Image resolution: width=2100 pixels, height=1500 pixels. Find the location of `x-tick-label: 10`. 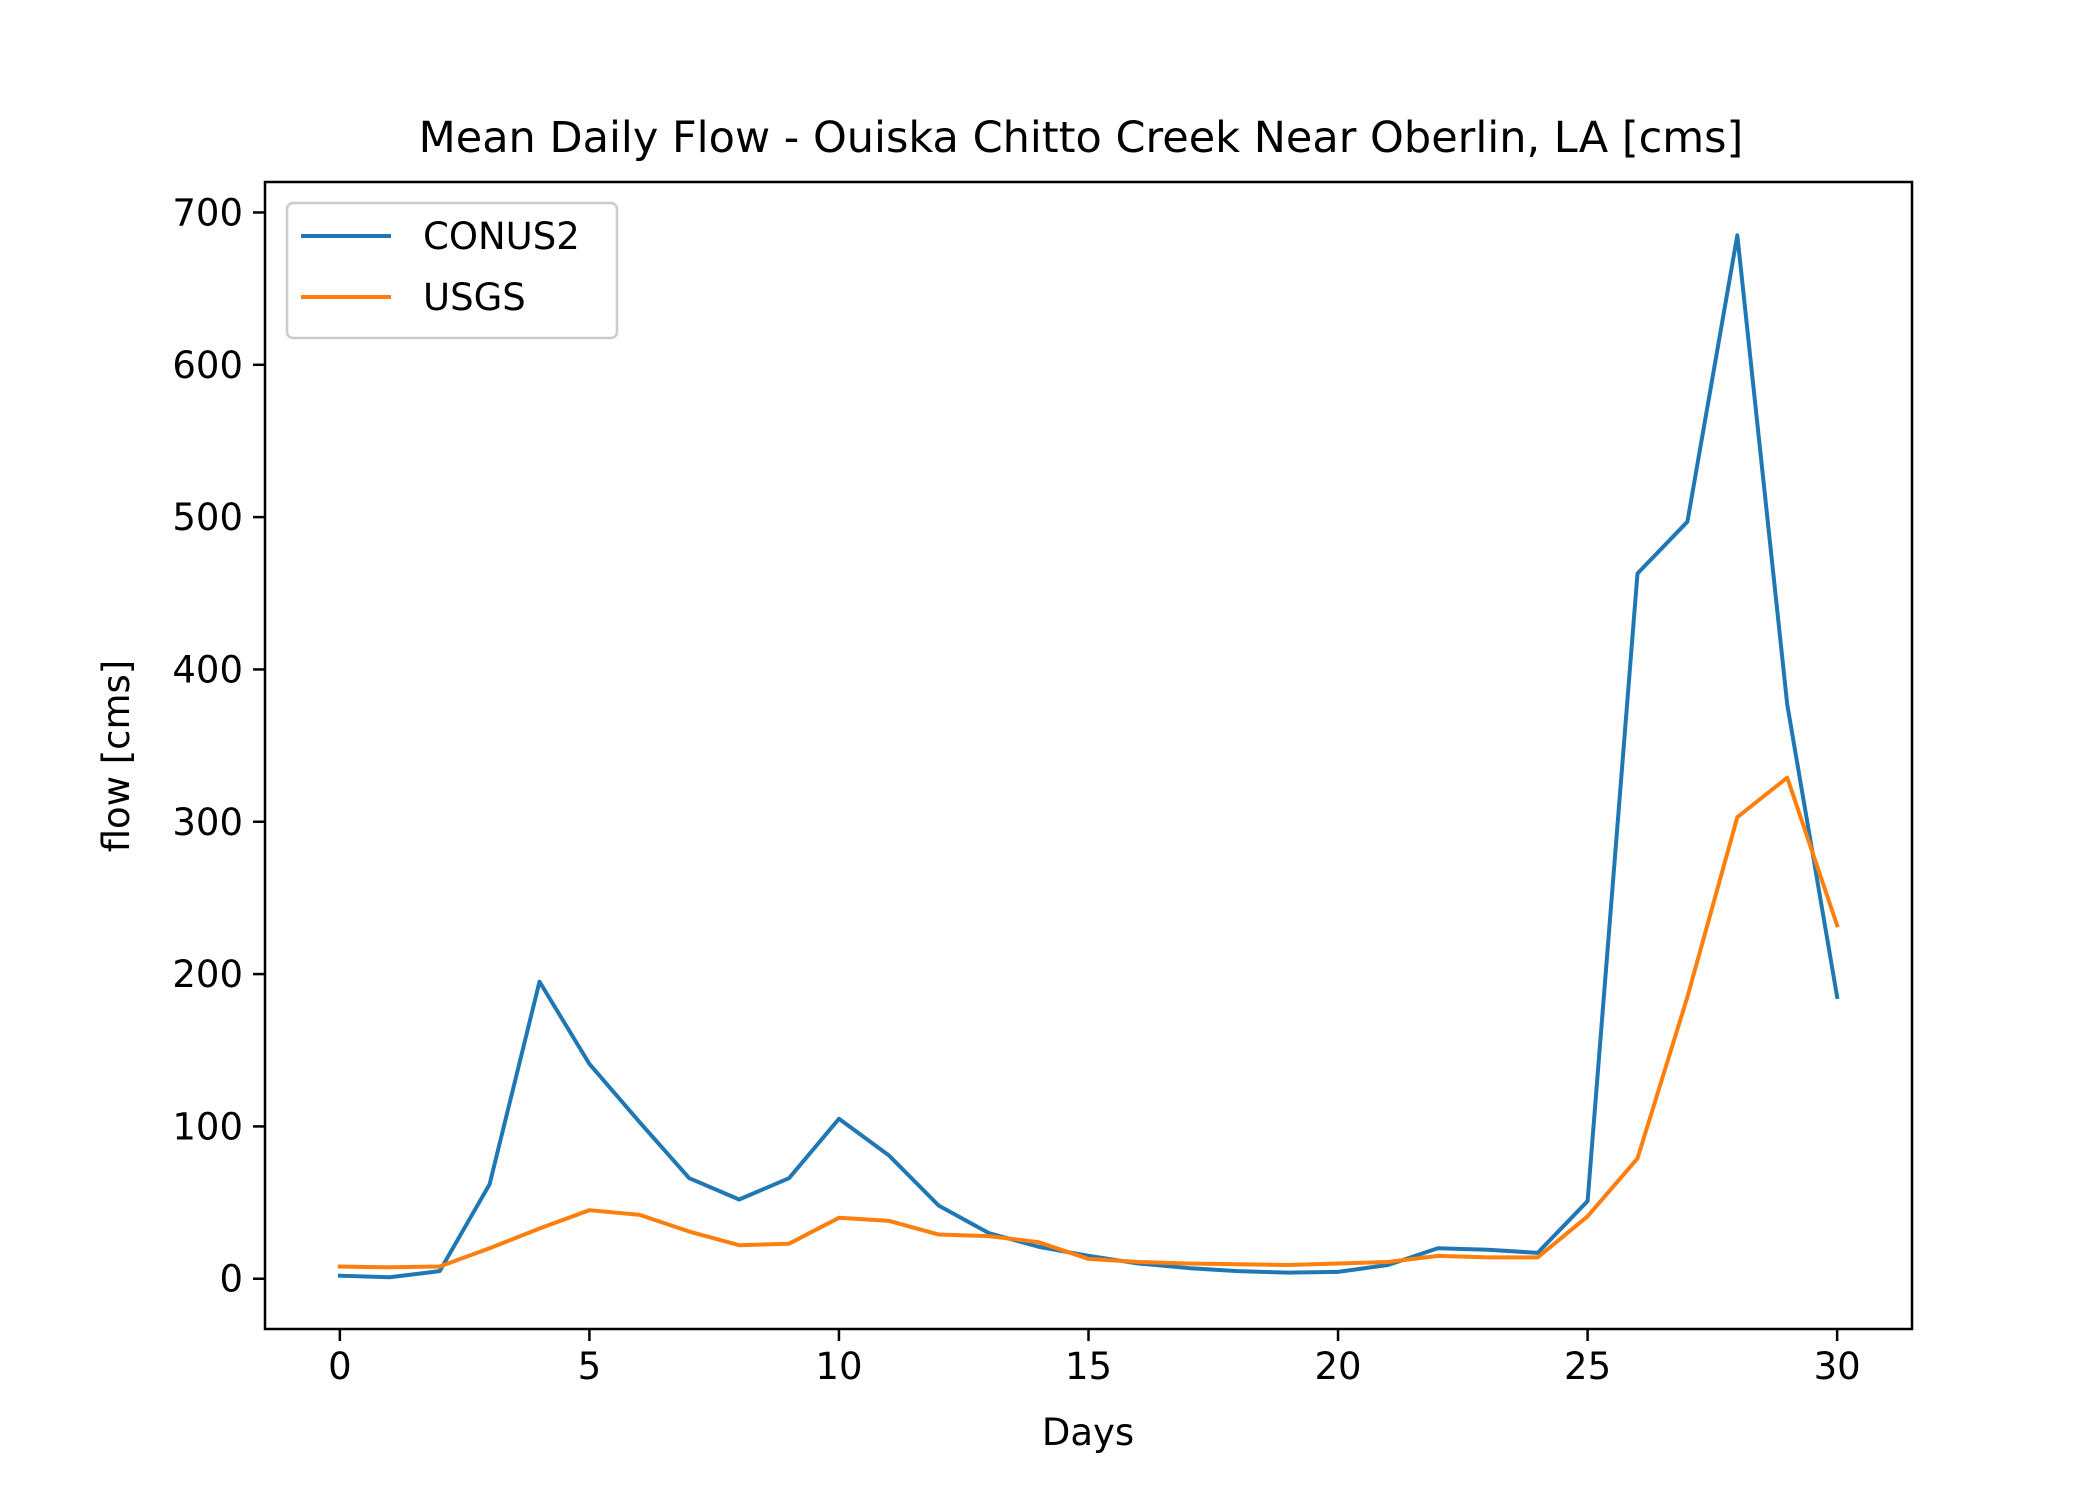

x-tick-label: 10 is located at coordinates (838, 1366).